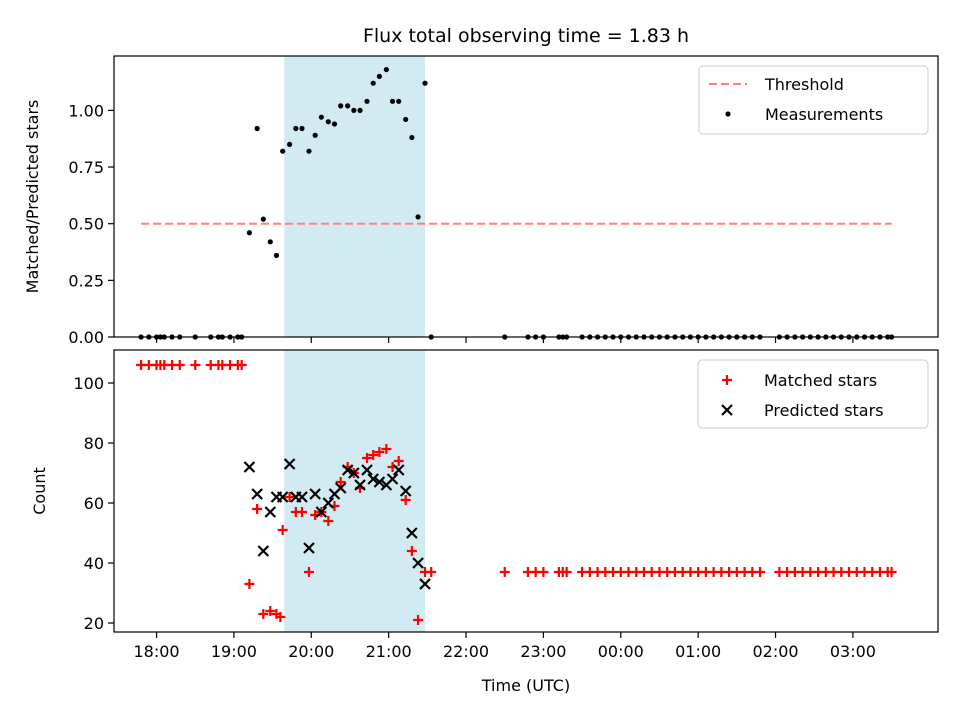  I want to click on y-tick-label: 0.75, so click(86, 167).